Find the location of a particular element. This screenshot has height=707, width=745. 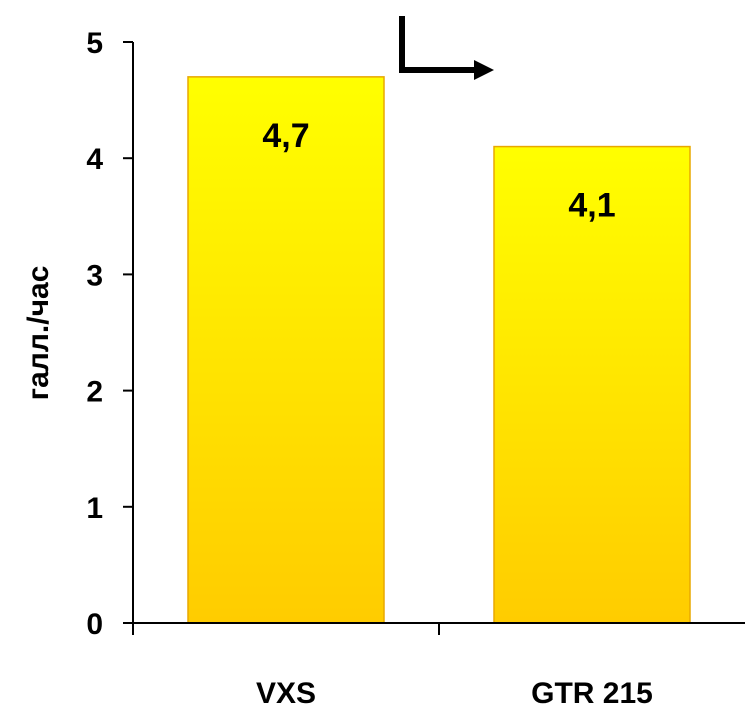

y-tick-label: 5 is located at coordinates (94, 43).